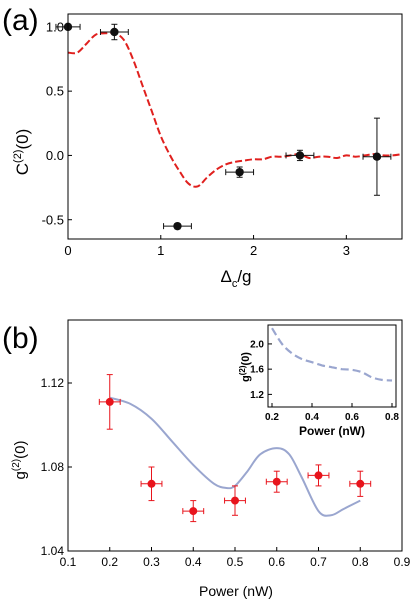 The height and width of the screenshot is (604, 415). I want to click on inset-y-tick-label: 1.2, so click(257, 395).